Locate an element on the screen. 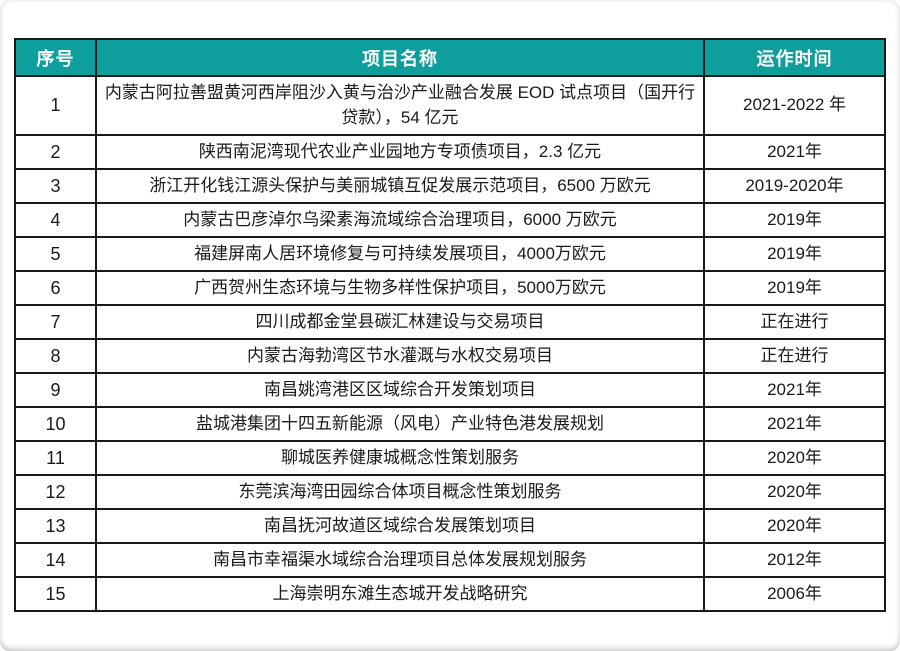 The width and height of the screenshot is (900, 651). operation-time-cell: 2019-2020年 is located at coordinates (794, 186).